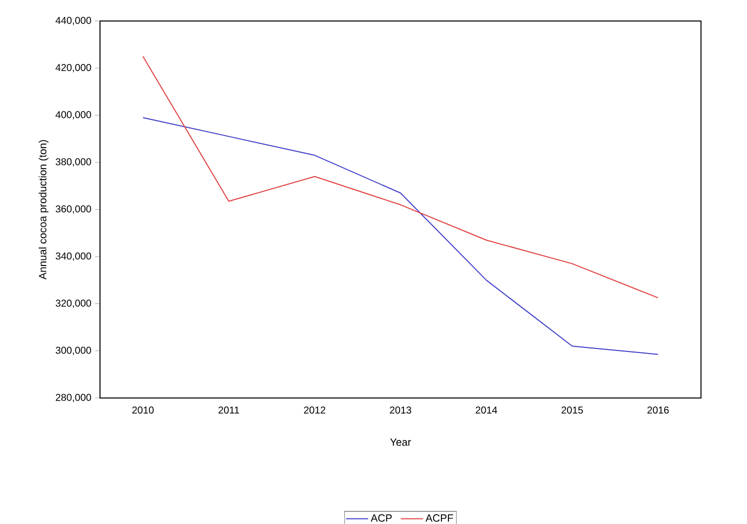 This screenshot has height=524, width=747. What do you see at coordinates (229, 410) in the screenshot?
I see `x-tick-label: 2011` at bounding box center [229, 410].